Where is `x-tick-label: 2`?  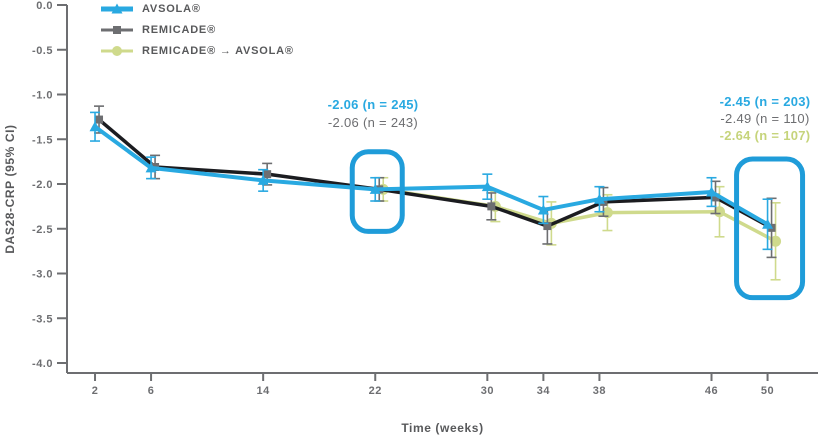 x-tick-label: 2 is located at coordinates (95, 391).